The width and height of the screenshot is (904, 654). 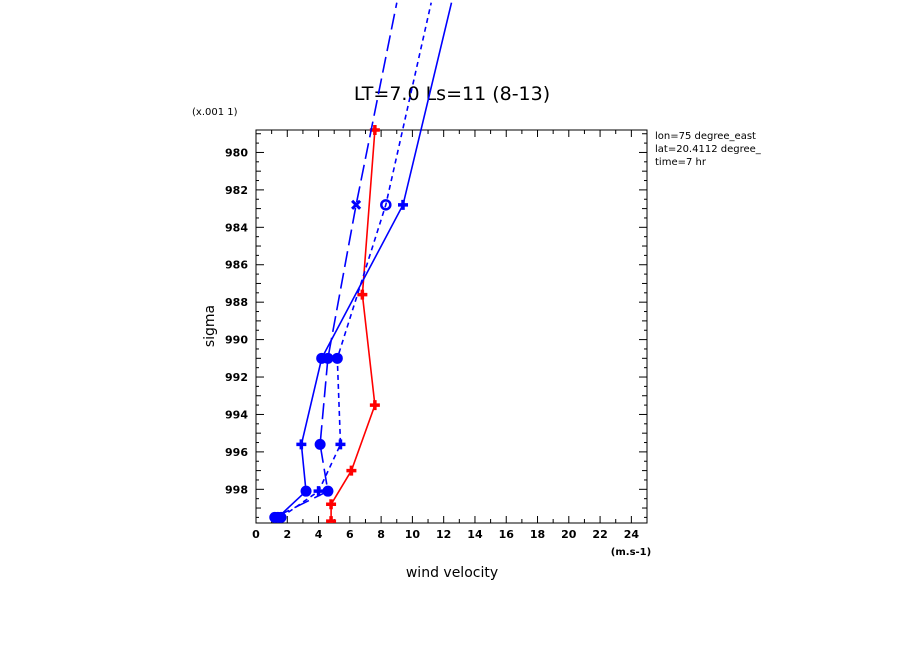 I want to click on x-axis-unit: (m.s-1), so click(x=631, y=552).